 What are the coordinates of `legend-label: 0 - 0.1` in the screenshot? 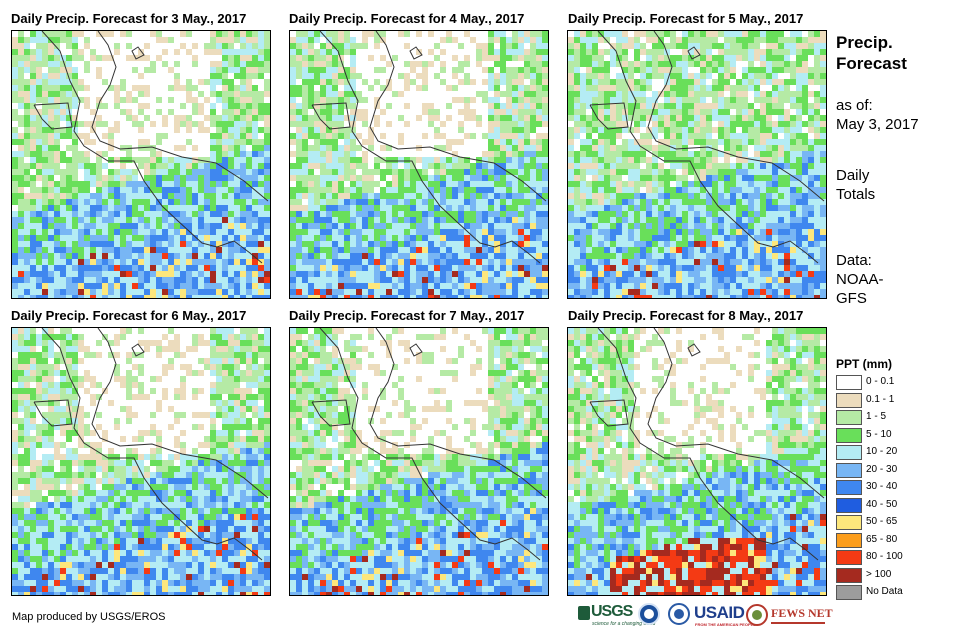 It's located at (880, 381).